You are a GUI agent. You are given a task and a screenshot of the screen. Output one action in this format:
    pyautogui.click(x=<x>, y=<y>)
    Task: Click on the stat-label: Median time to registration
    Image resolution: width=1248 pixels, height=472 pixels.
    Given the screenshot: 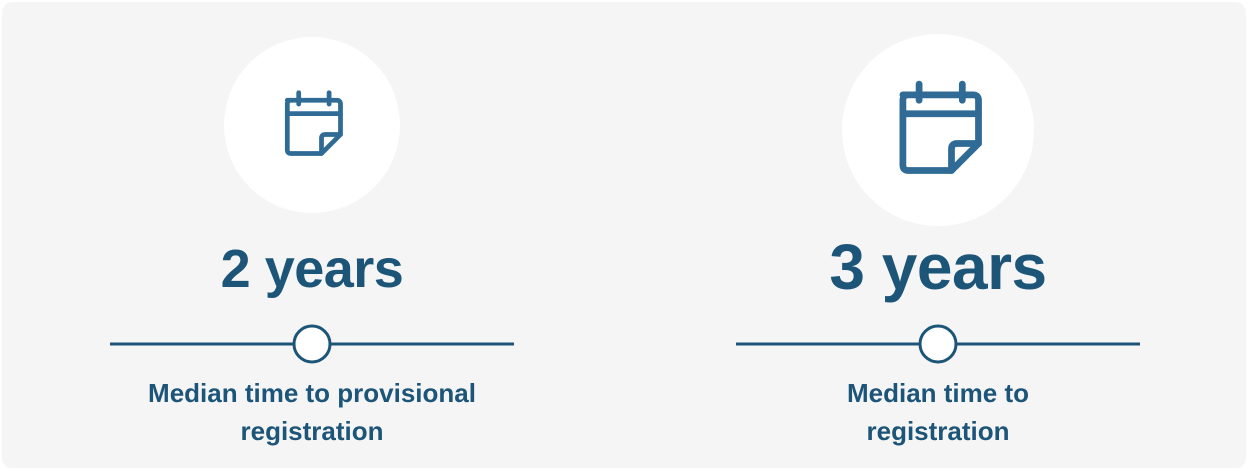 What is the action you would take?
    pyautogui.click(x=937, y=412)
    